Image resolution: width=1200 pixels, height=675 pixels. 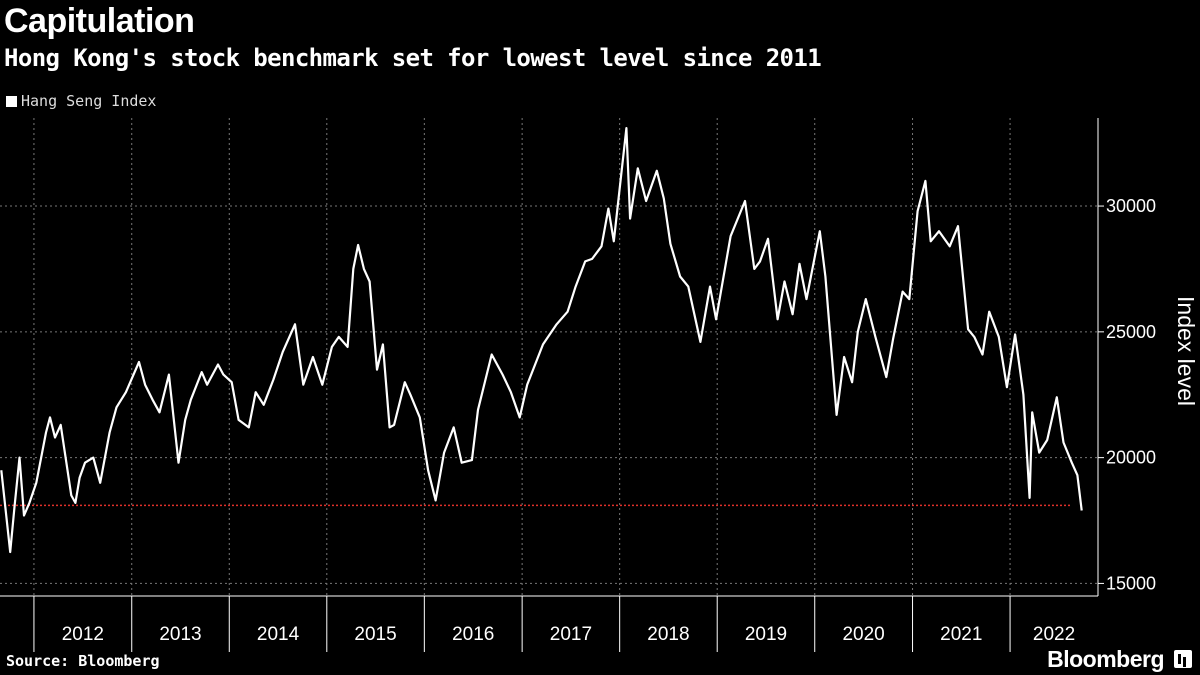 I want to click on x-tick-label: 2012, so click(x=83, y=634).